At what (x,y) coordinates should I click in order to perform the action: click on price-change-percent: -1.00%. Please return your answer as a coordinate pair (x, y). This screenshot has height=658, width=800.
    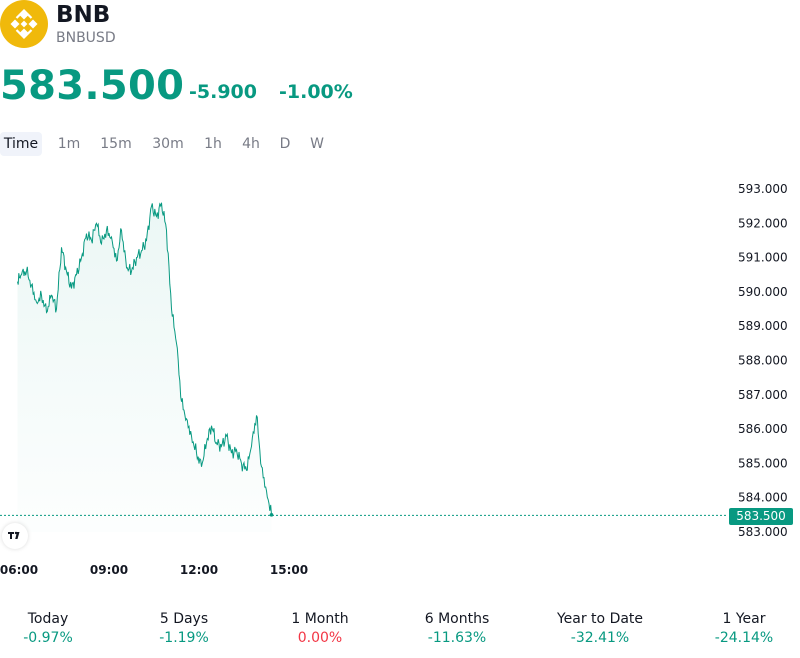
    Looking at the image, I should click on (316, 92).